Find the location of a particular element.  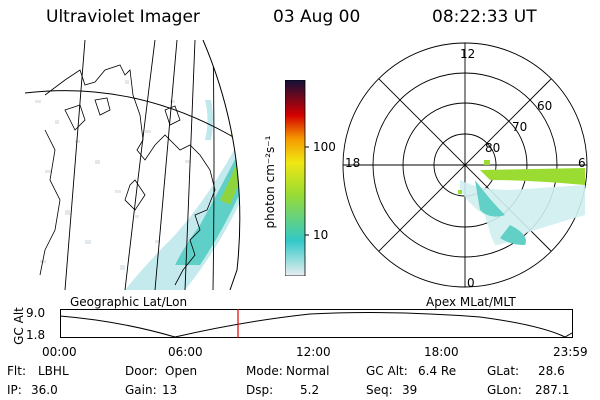

polar-aurora-green is located at coordinates (532, 176).